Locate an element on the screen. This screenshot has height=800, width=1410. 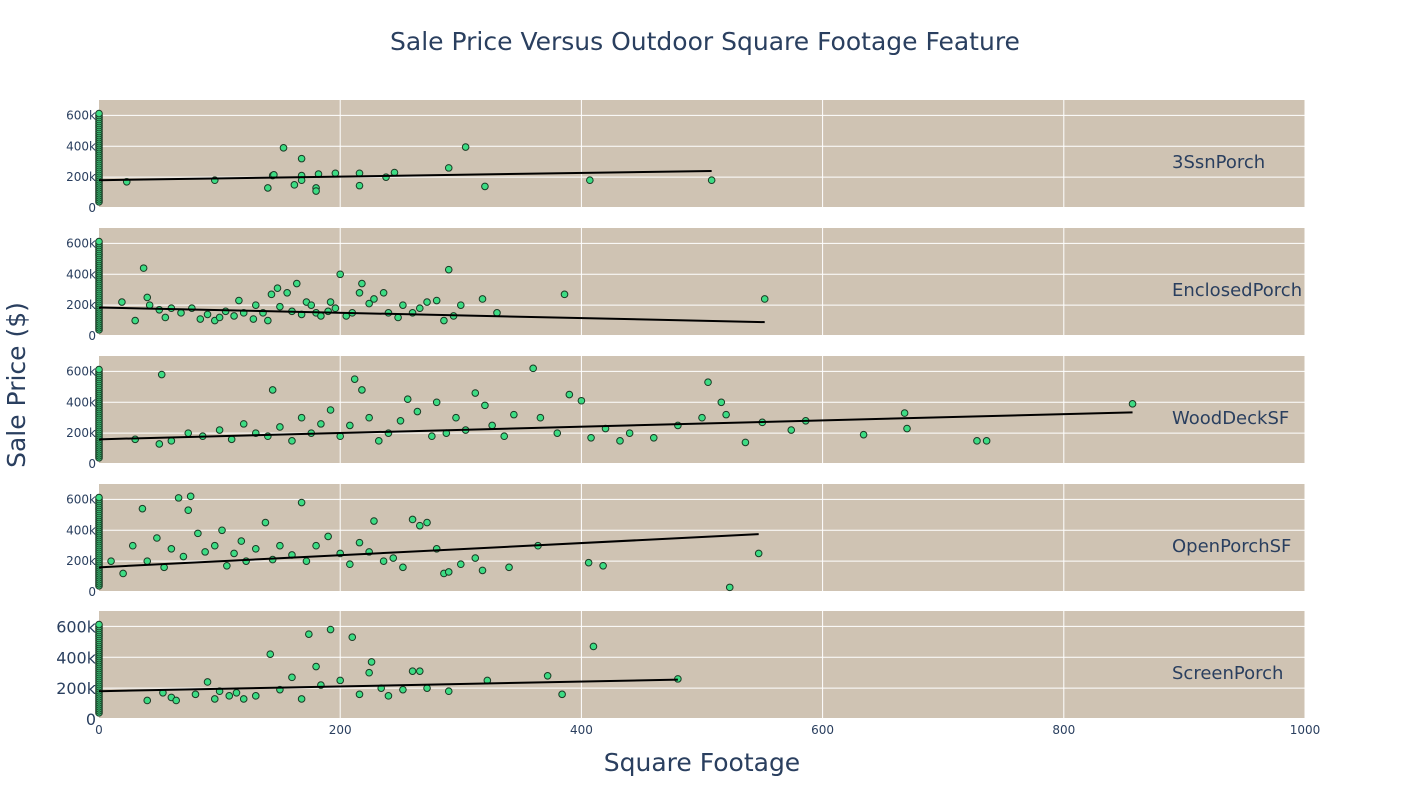
panel-background is located at coordinates (702, 665).